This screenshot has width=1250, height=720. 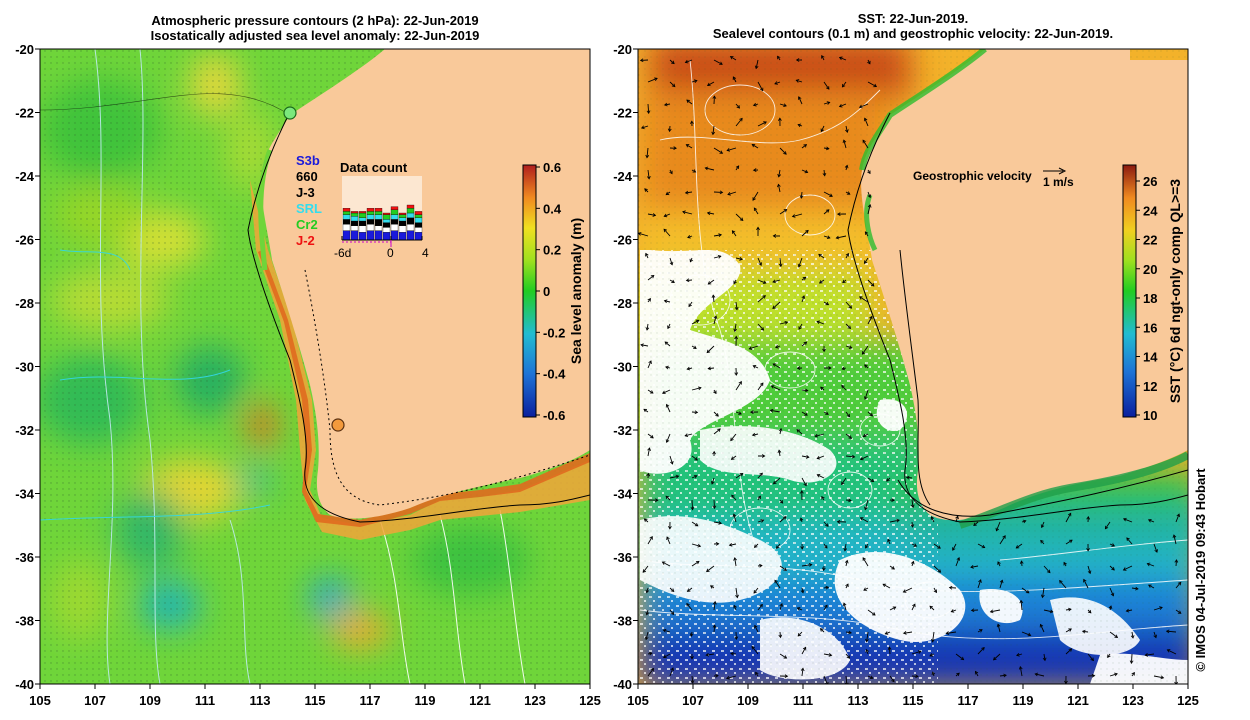 I want to click on mission-label: 660, so click(x=307, y=176).